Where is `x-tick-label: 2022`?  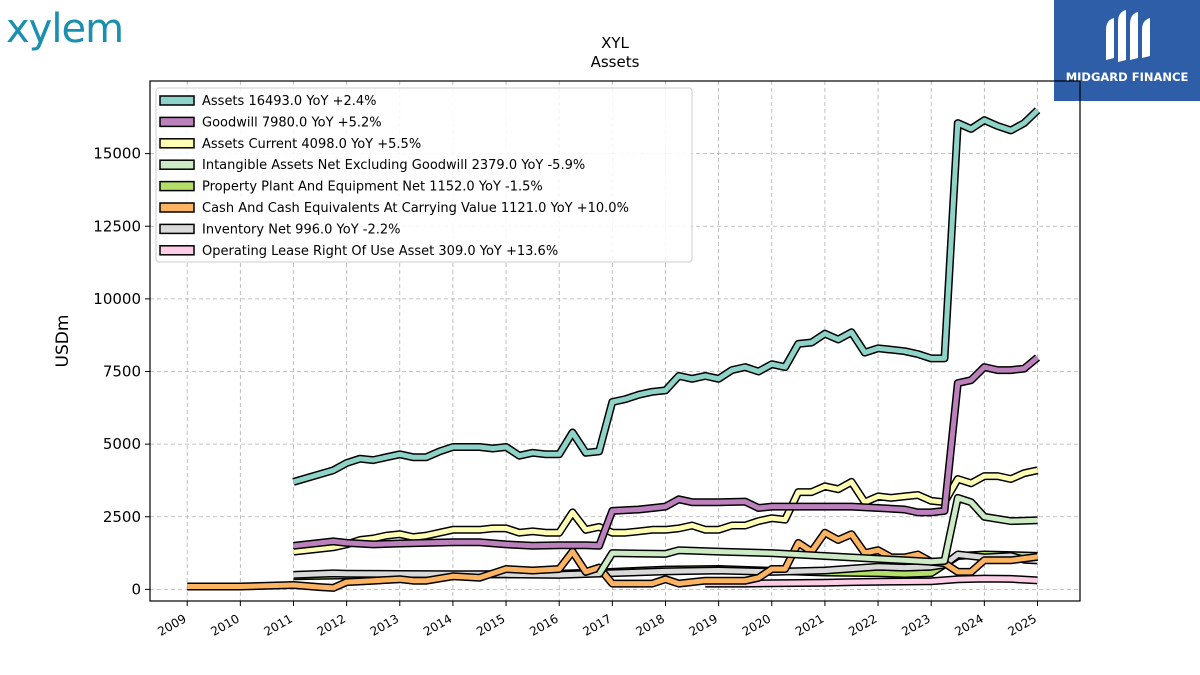
x-tick-label: 2022 is located at coordinates (862, 624).